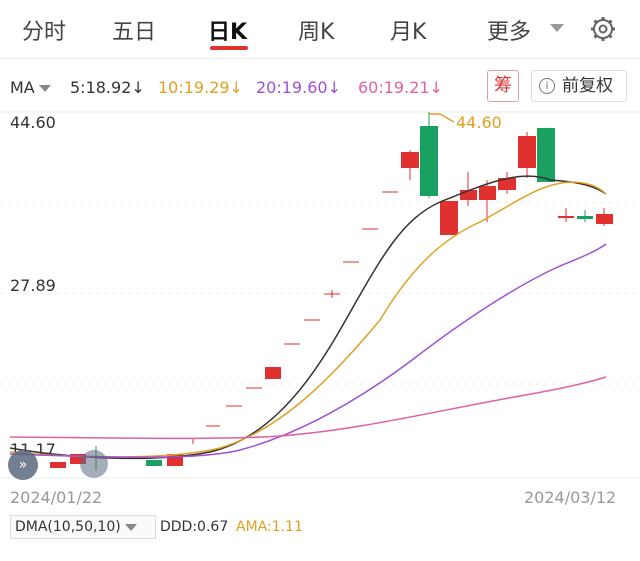  Describe the element at coordinates (229, 48) in the screenshot. I see `active-tab-indicator` at that location.